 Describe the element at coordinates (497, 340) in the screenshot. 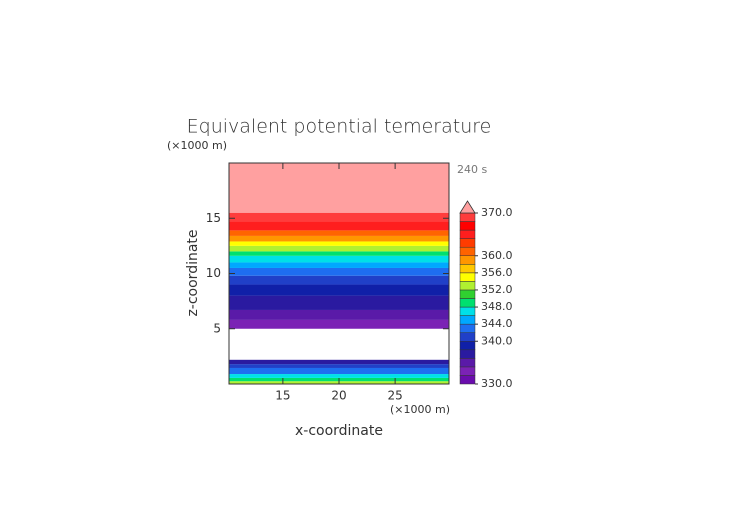

I see `colorbar-tick-label: 340.0` at that location.